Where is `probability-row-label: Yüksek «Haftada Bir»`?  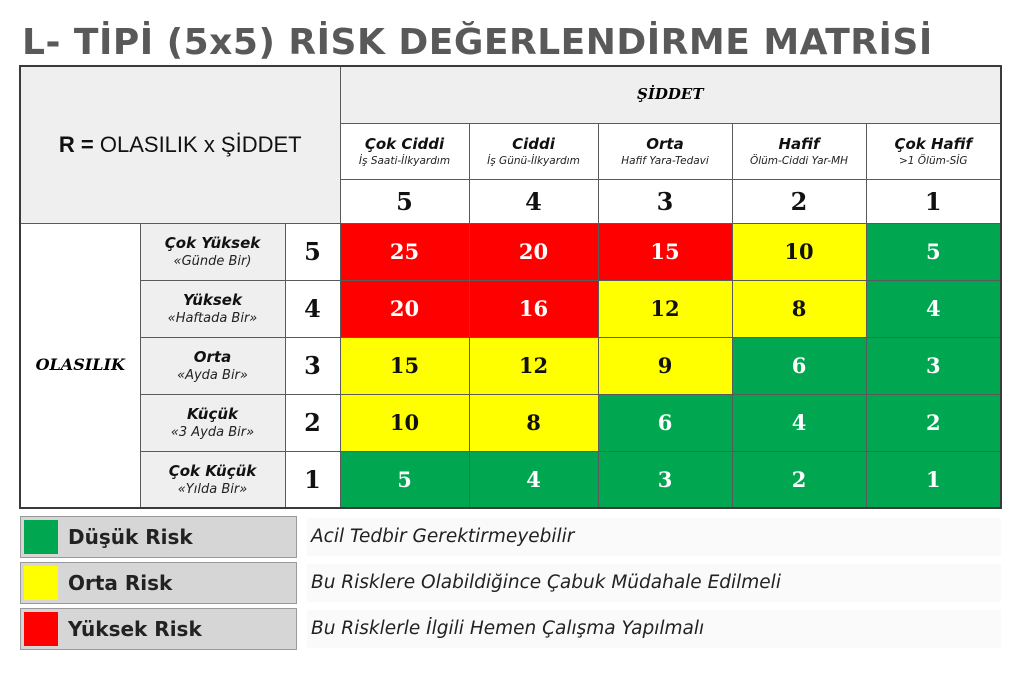 probability-row-label: Yüksek «Haftada Bir» is located at coordinates (212, 308).